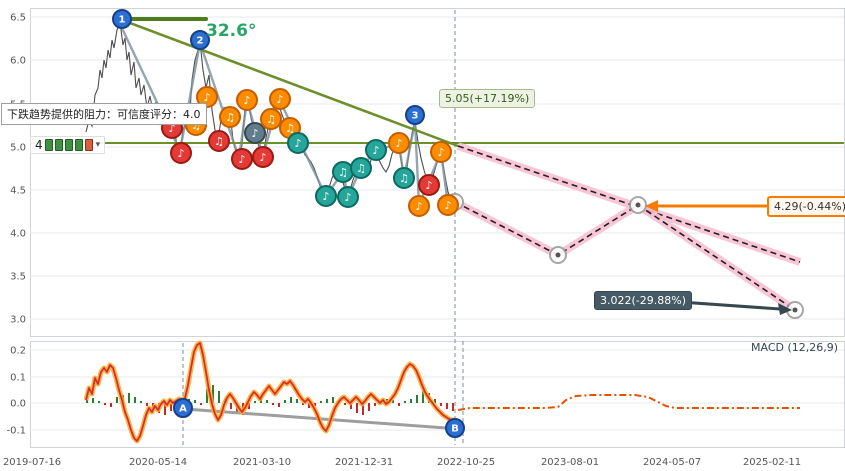 This screenshot has height=471, width=845. What do you see at coordinates (18, 320) in the screenshot?
I see `y-axis-tick: 3.0` at bounding box center [18, 320].